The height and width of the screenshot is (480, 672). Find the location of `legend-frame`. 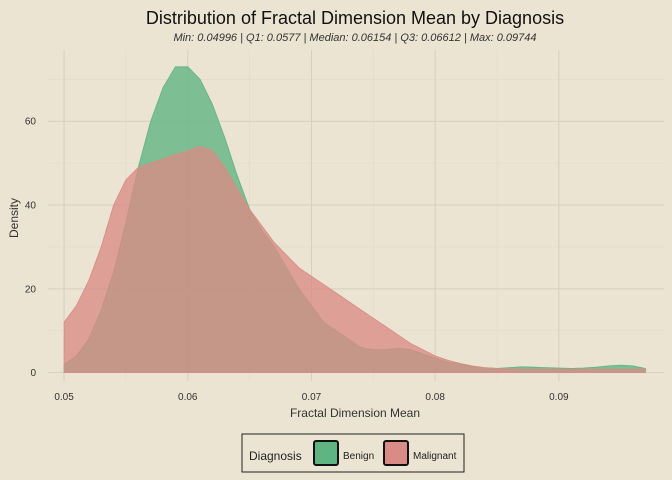

legend-frame is located at coordinates (353, 453).